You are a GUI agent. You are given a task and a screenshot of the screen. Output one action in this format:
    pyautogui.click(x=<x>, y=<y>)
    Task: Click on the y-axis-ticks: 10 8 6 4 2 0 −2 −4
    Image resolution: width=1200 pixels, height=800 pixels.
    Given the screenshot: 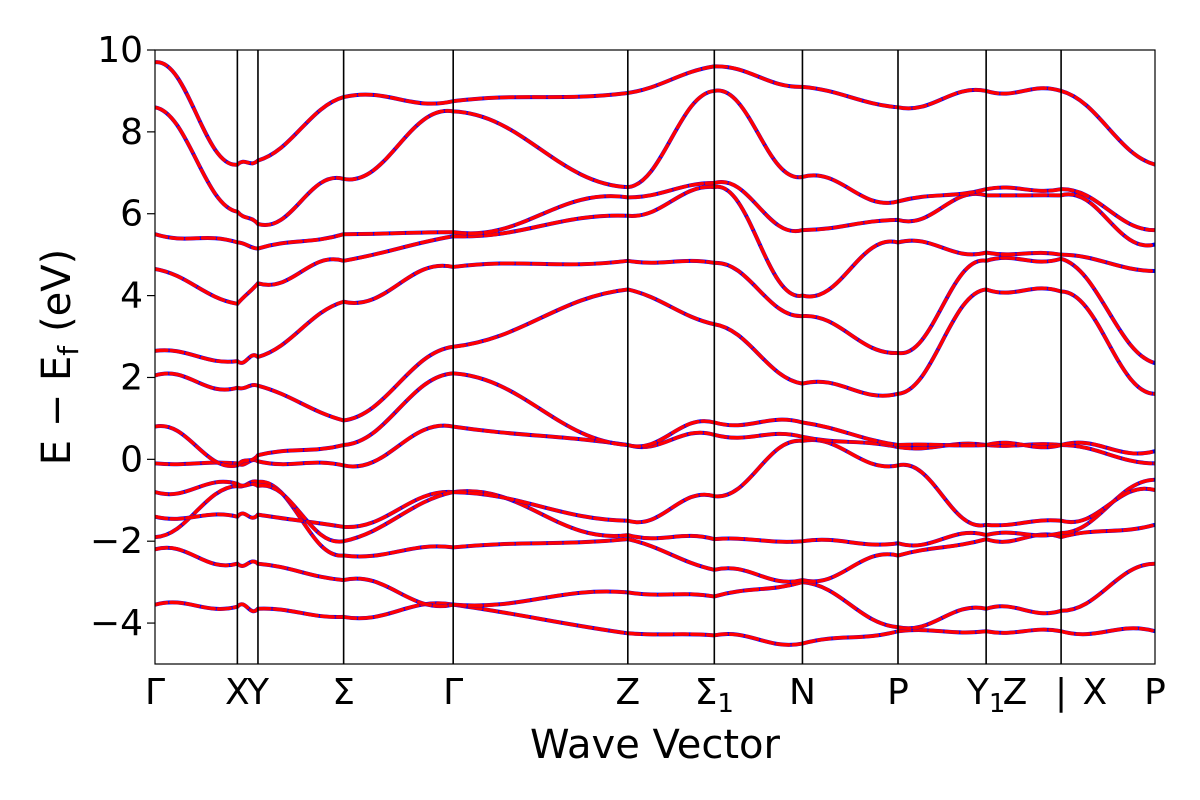 What is the action you would take?
    pyautogui.click(x=122, y=337)
    